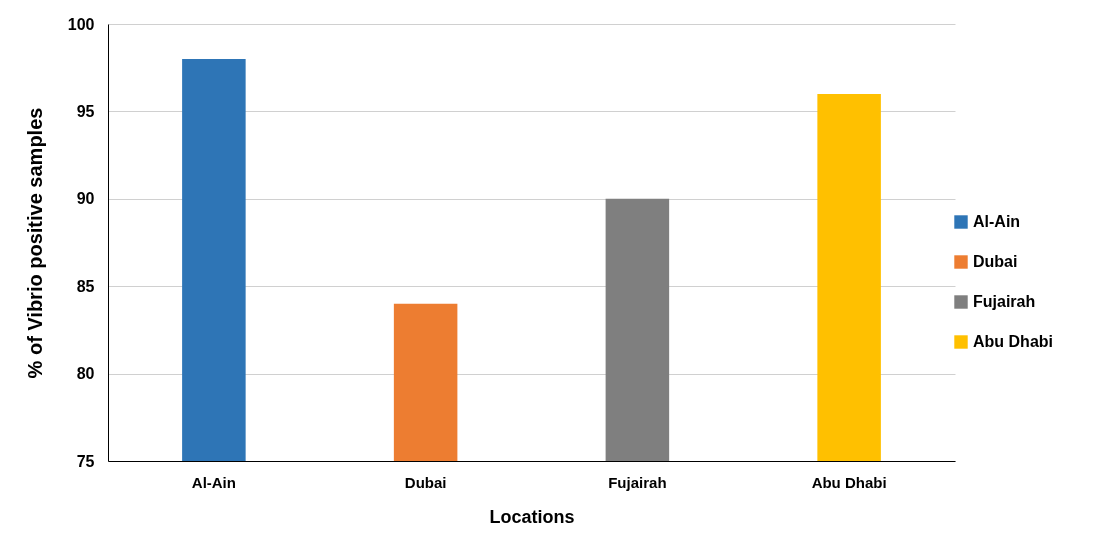  I want to click on y-axis-title: % of Vibrio positive samples, so click(34, 243).